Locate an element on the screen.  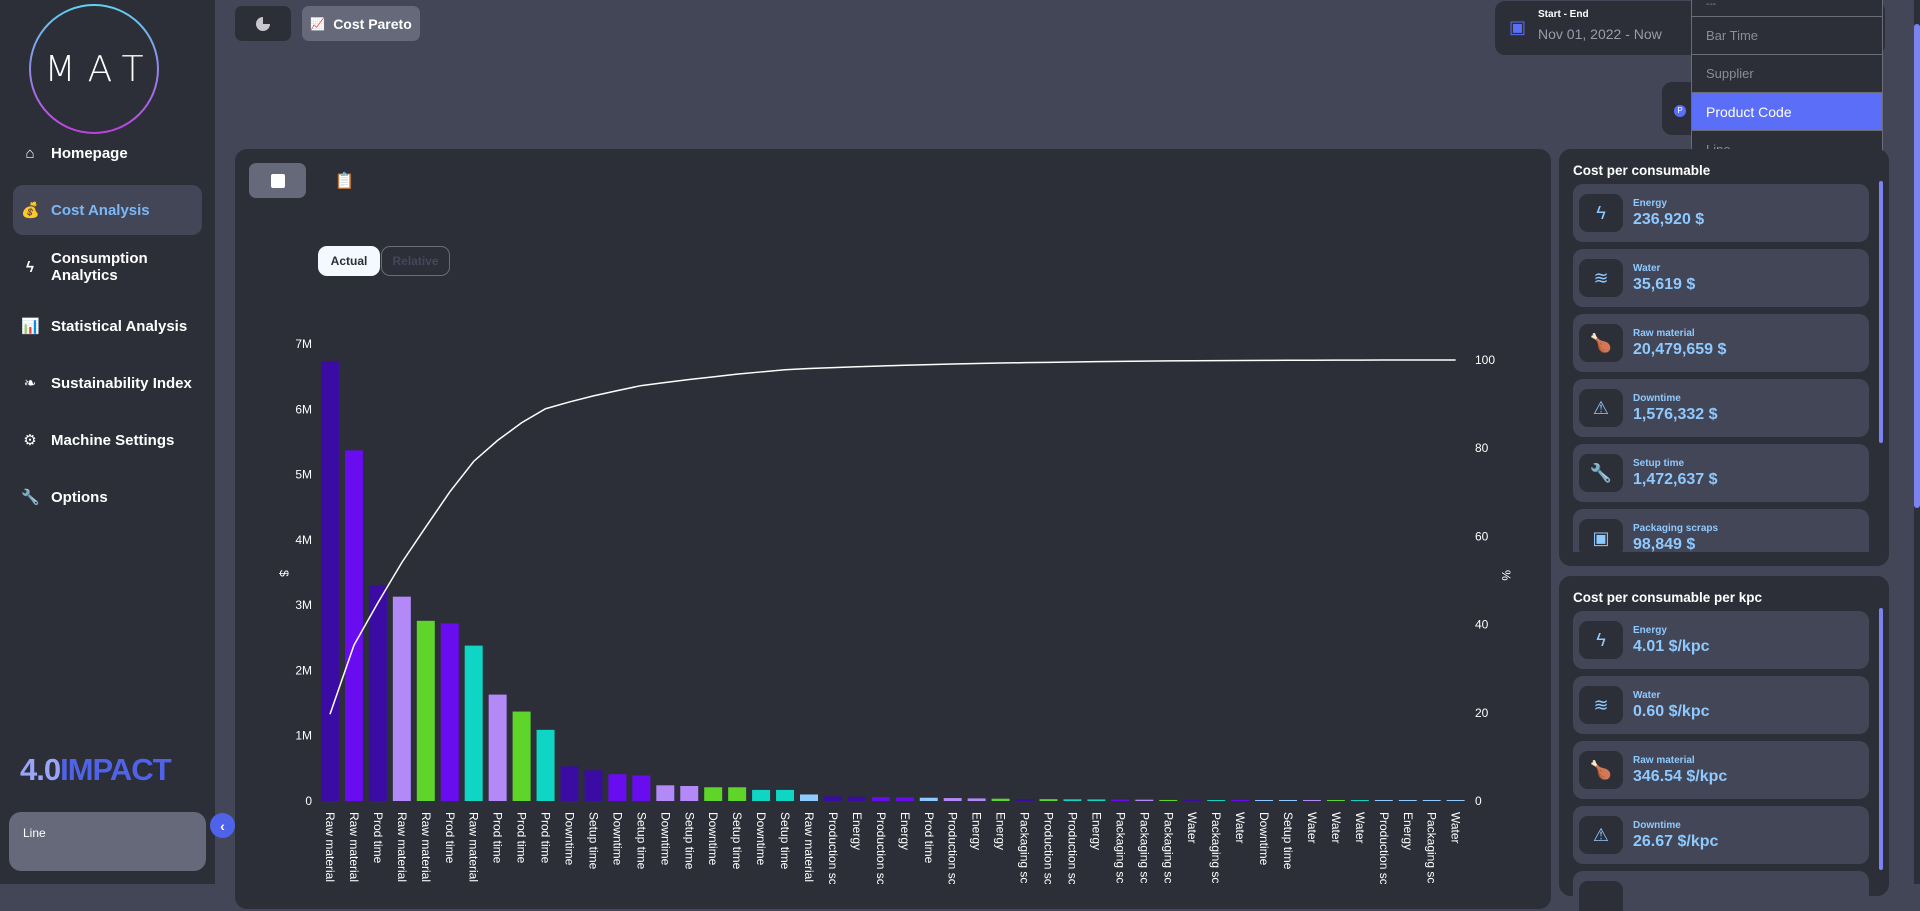
dropdown-option: --- is located at coordinates (1787, 8).